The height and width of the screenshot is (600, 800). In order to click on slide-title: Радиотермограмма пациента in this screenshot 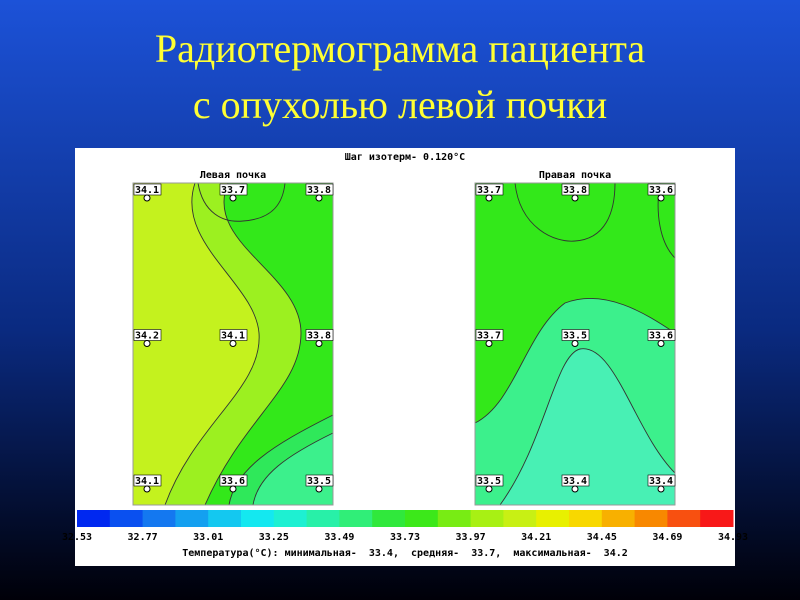, I will do `click(400, 48)`.